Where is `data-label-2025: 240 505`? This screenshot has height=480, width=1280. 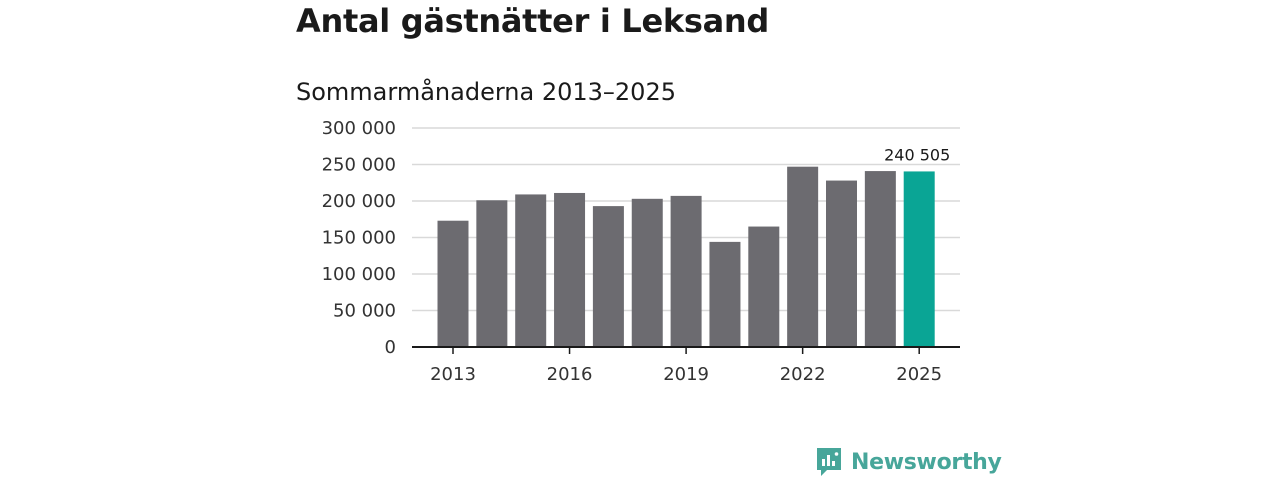 data-label-2025: 240 505 is located at coordinates (917, 154).